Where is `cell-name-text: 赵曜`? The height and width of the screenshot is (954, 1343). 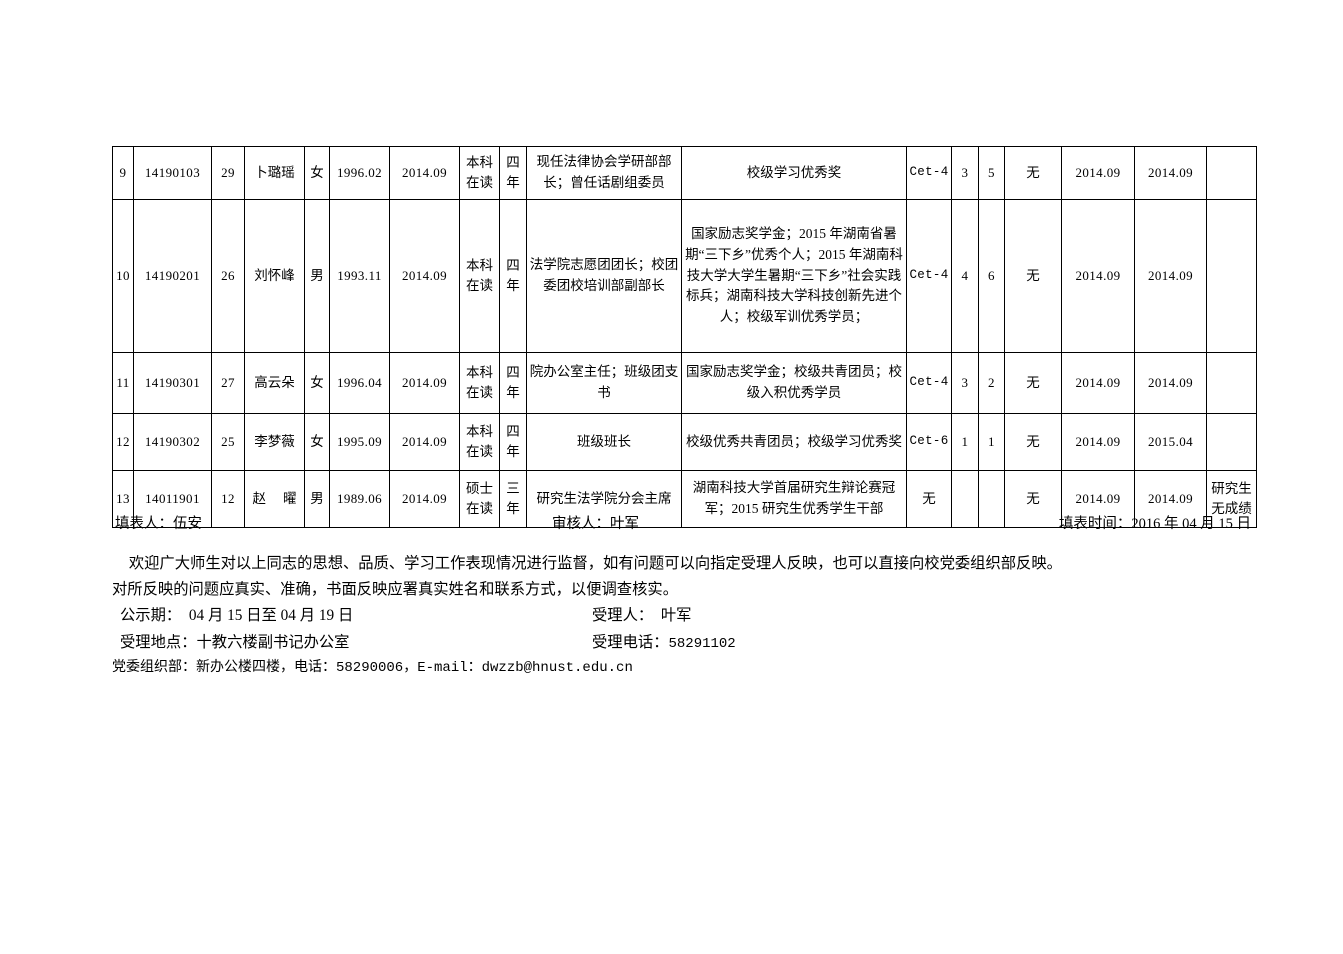
cell-name-text: 赵曜 is located at coordinates (274, 498).